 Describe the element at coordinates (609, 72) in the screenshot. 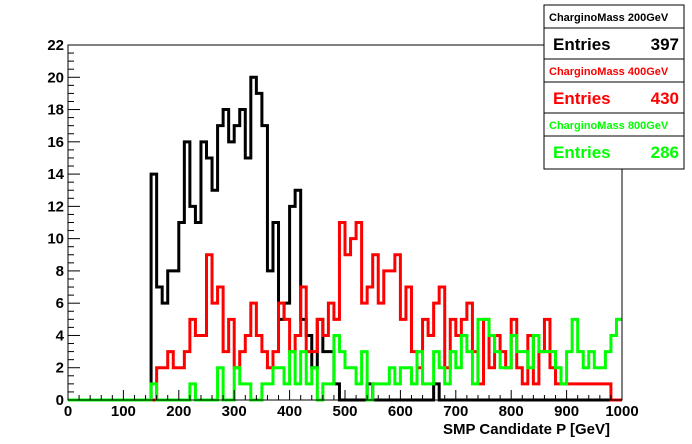

I see `stats-box-title: CharginoMass 400GeV` at that location.